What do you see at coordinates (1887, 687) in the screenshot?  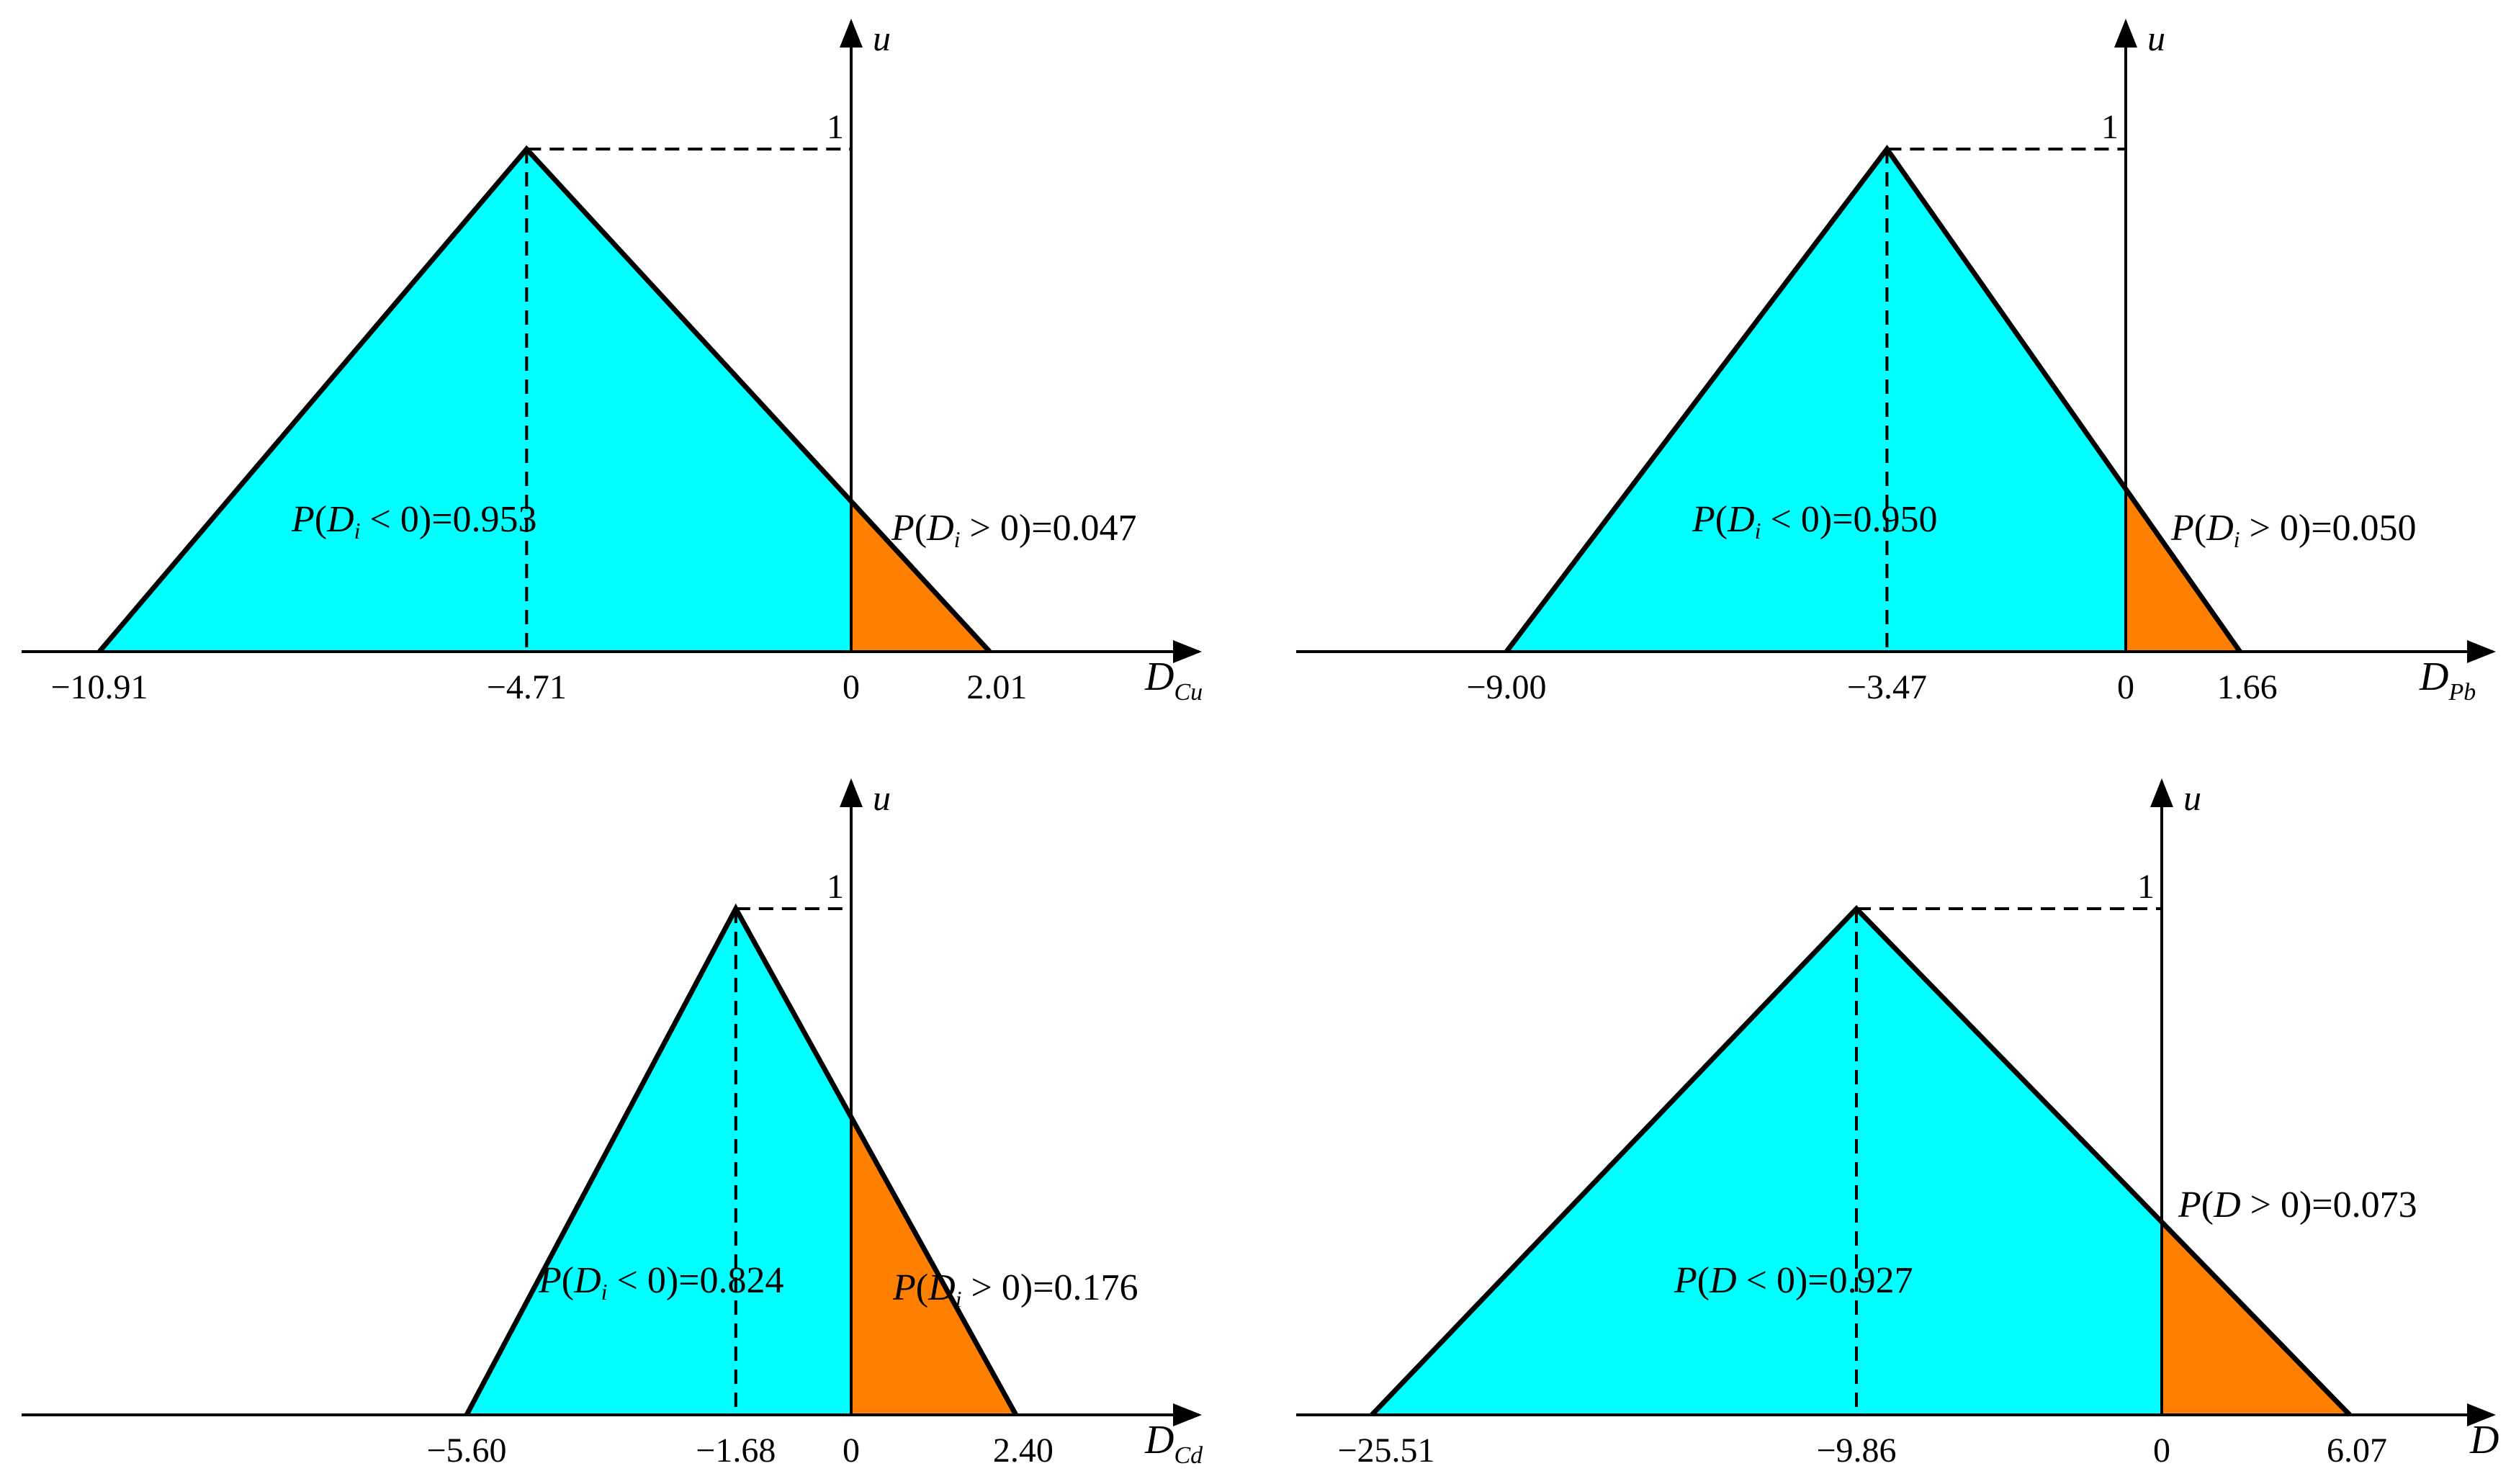 I see `tick-label-mode: −3.47` at bounding box center [1887, 687].